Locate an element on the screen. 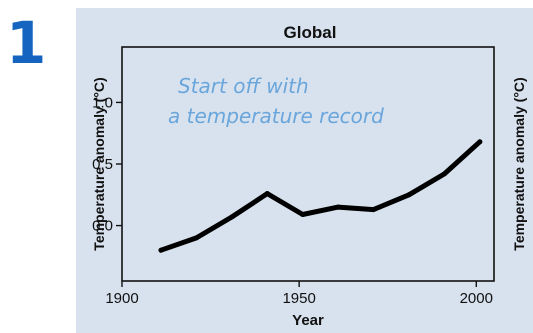  x-tick-label: 1900 is located at coordinates (121, 298).